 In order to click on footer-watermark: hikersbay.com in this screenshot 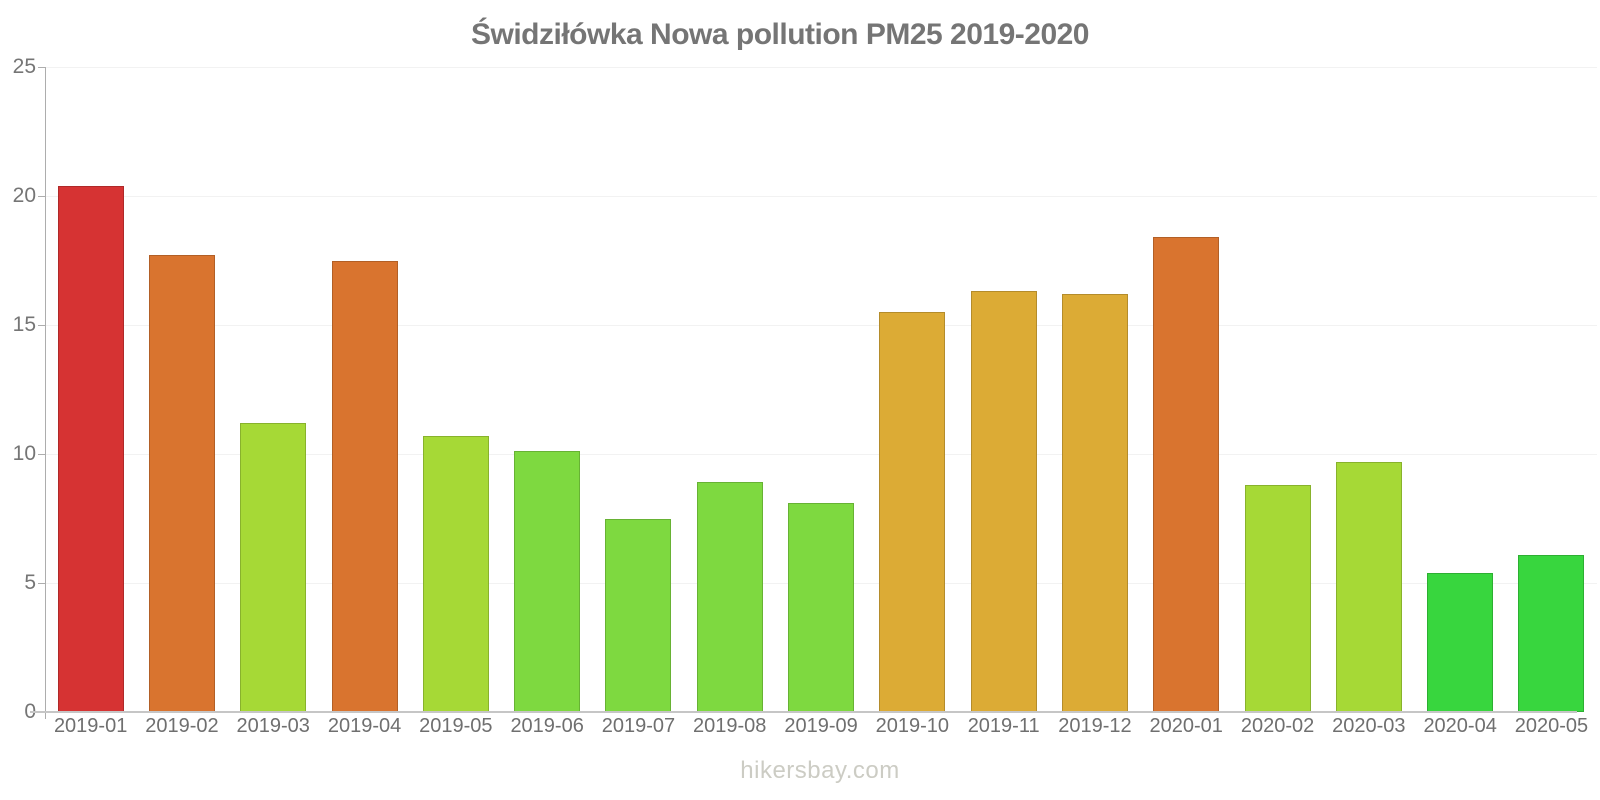, I will do `click(820, 770)`.